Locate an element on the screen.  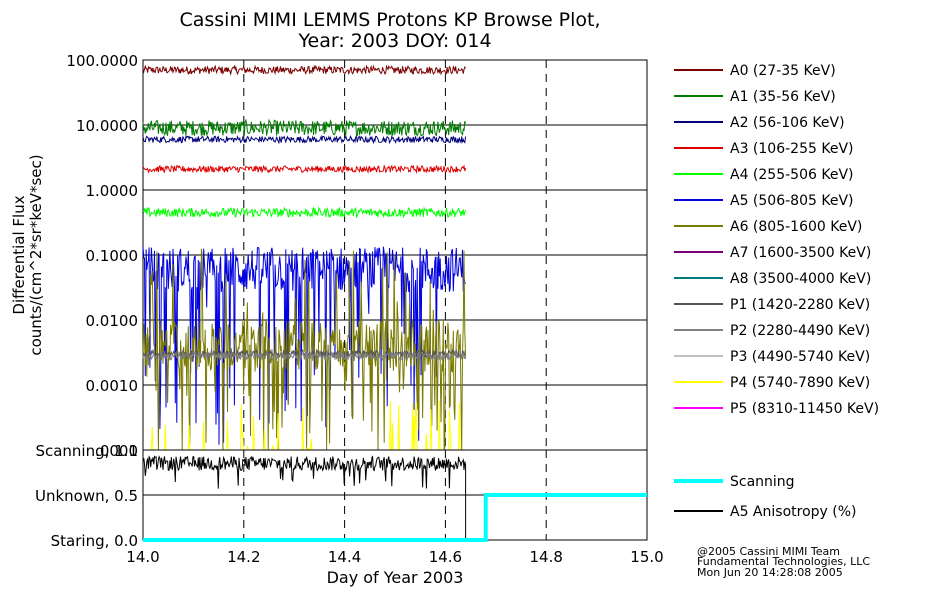
x-axis-label: Day of Year 2003 is located at coordinates (395, 577).